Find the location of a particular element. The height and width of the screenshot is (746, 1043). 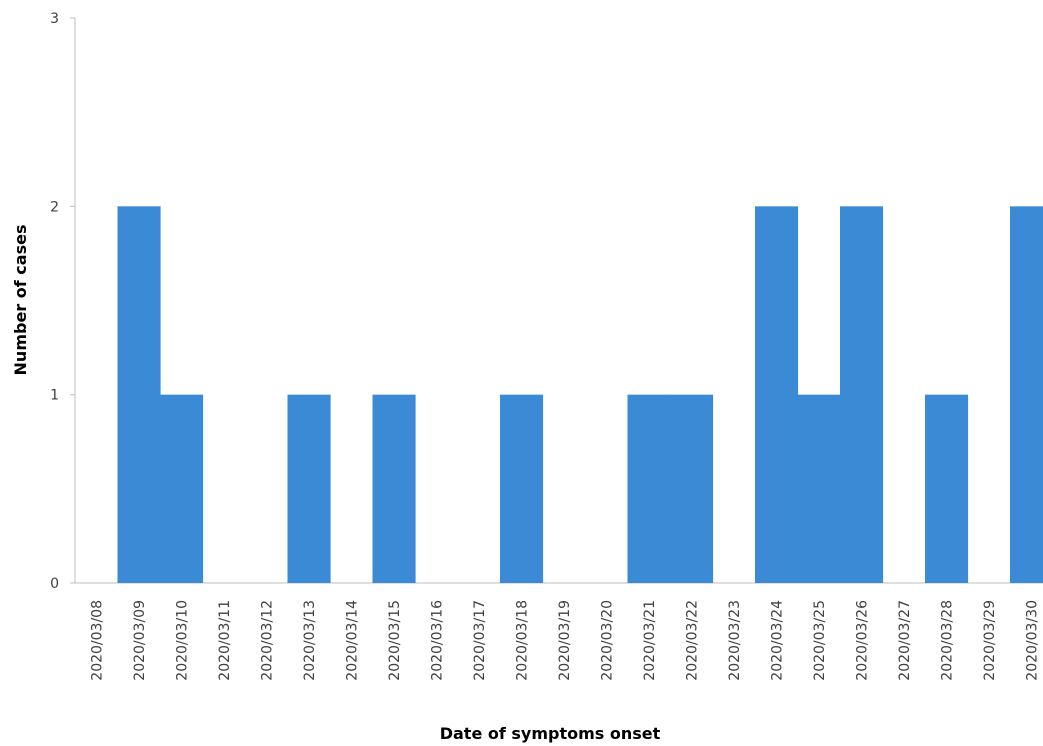

x-tick-label: 2020/03/20 is located at coordinates (607, 640).